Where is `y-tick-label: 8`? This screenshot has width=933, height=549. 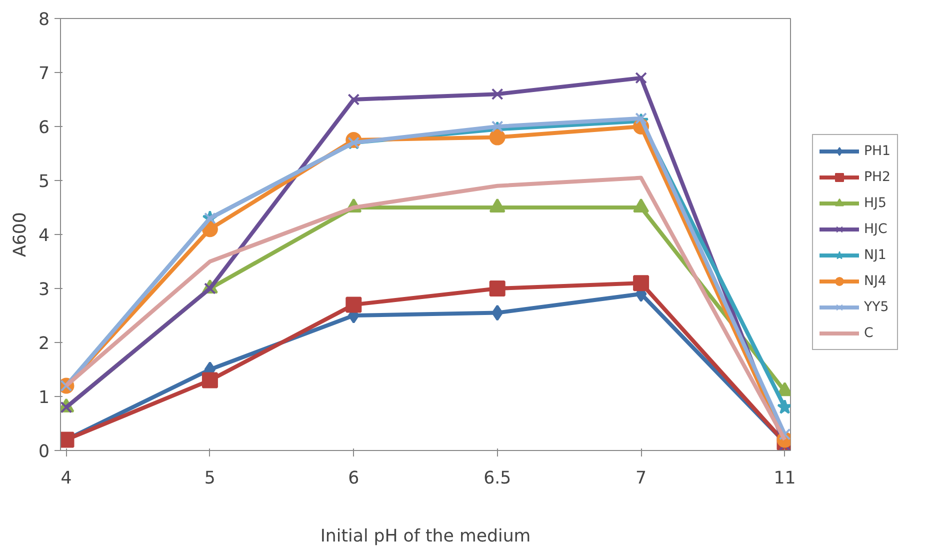
y-tick-label: 8 is located at coordinates (44, 20).